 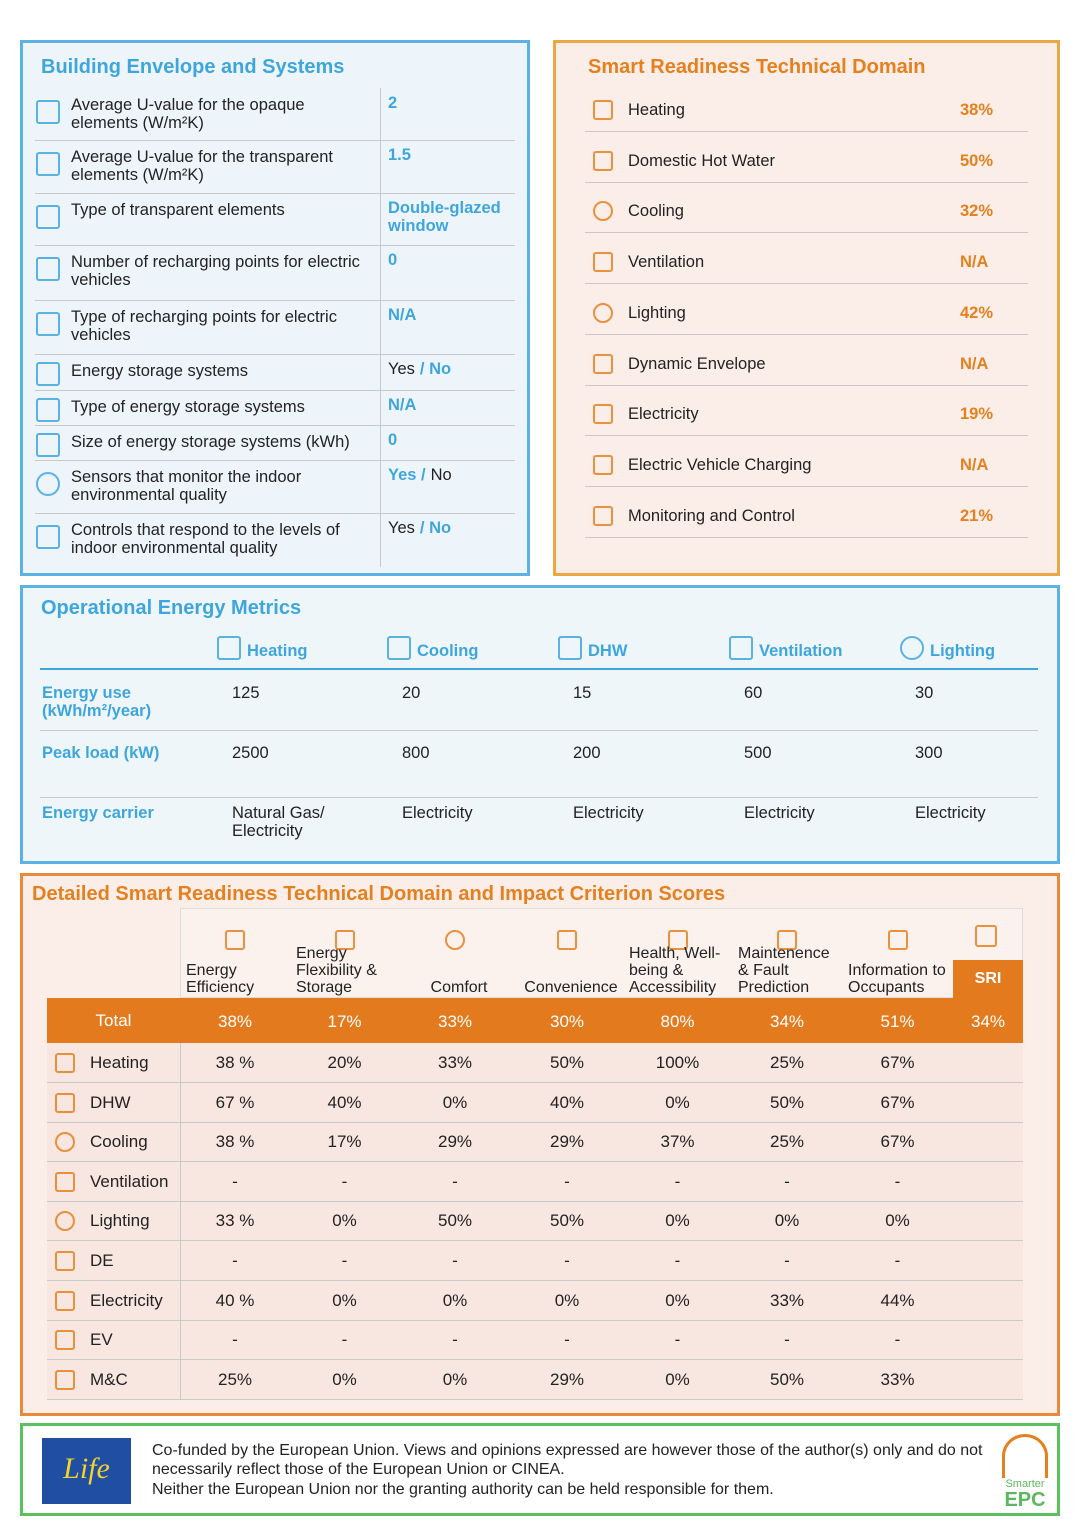 What do you see at coordinates (757, 67) in the screenshot?
I see `sr-title: Smart Readiness Technical Domain` at bounding box center [757, 67].